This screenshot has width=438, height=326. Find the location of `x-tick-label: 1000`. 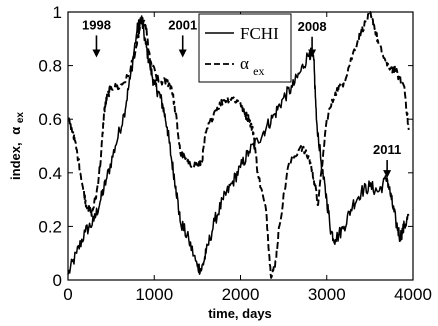

x-tick-label: 1000 is located at coordinates (154, 294).